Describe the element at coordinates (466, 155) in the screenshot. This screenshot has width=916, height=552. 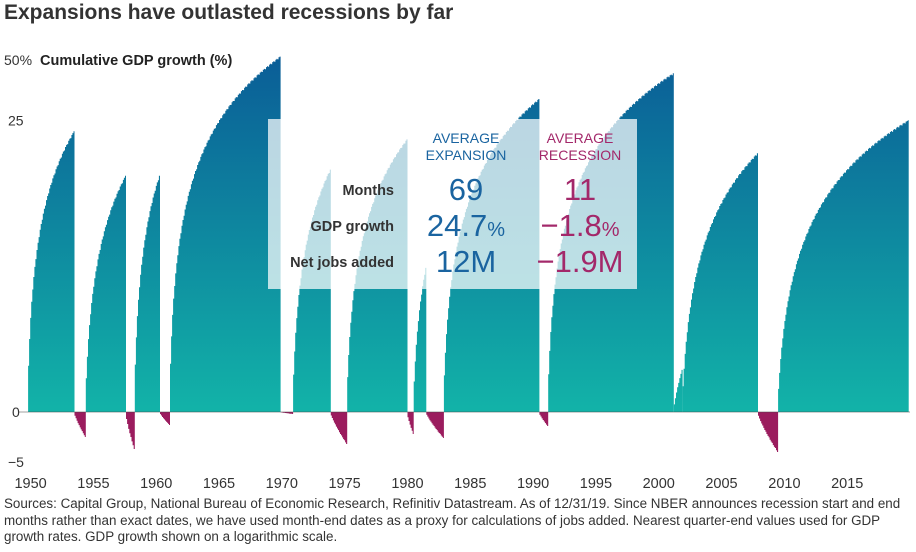
I see `expansion-header-line-1: EXPANSION` at that location.